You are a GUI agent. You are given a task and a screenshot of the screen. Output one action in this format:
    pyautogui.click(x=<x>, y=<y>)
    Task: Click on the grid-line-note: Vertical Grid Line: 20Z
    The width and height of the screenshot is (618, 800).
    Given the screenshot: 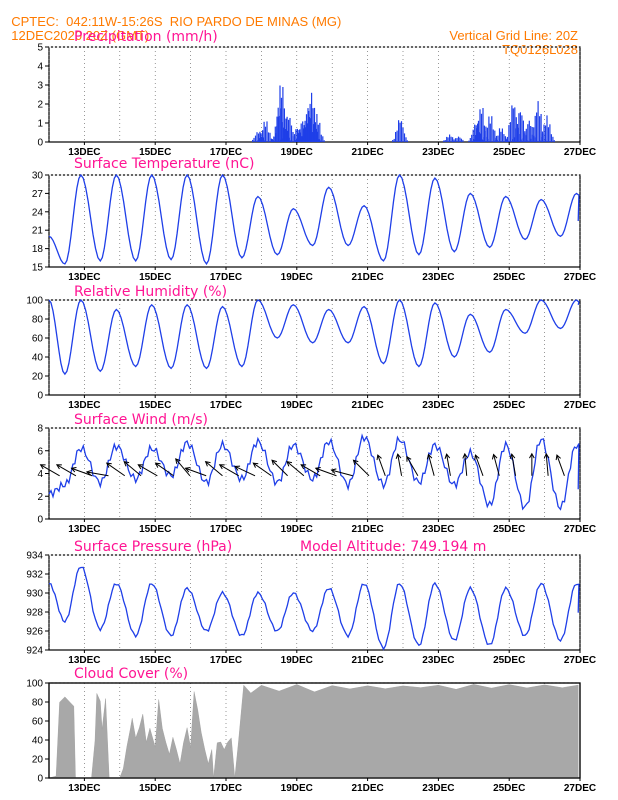 What is the action you would take?
    pyautogui.click(x=510, y=29)
    